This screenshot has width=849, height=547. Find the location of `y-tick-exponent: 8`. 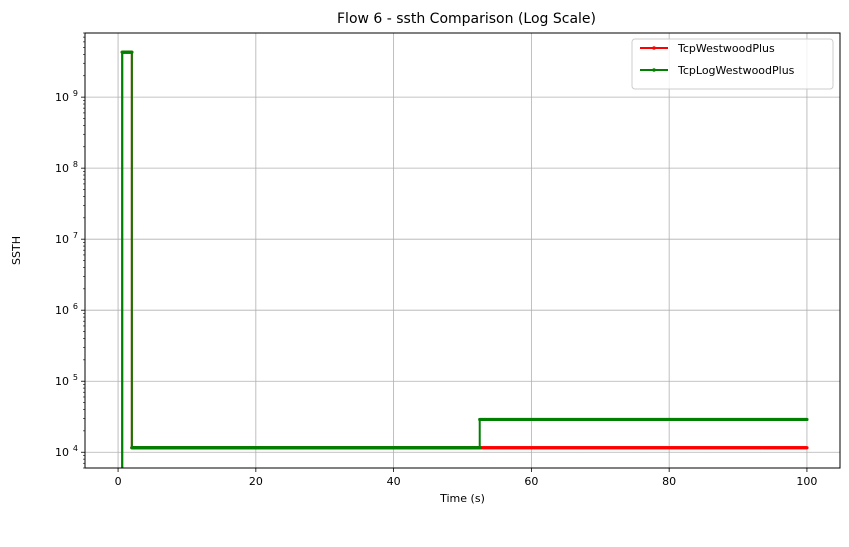

y-tick-exponent: 8 is located at coordinates (75, 164).